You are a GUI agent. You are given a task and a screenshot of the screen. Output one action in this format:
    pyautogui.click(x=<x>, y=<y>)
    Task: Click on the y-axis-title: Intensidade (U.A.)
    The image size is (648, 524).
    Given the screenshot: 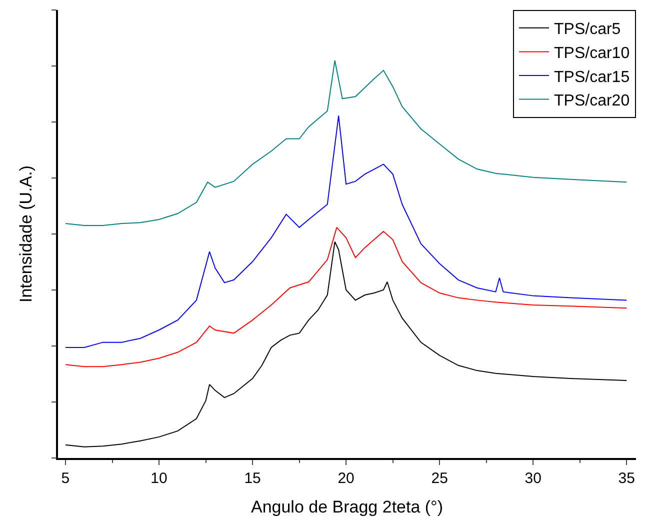 What is the action you would take?
    pyautogui.click(x=26, y=234)
    